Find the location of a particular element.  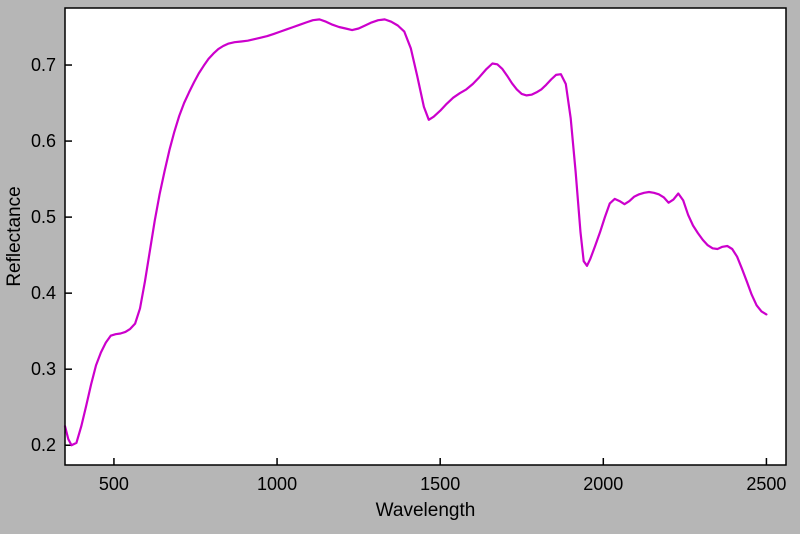

x-tick-label: 1500 is located at coordinates (440, 484).